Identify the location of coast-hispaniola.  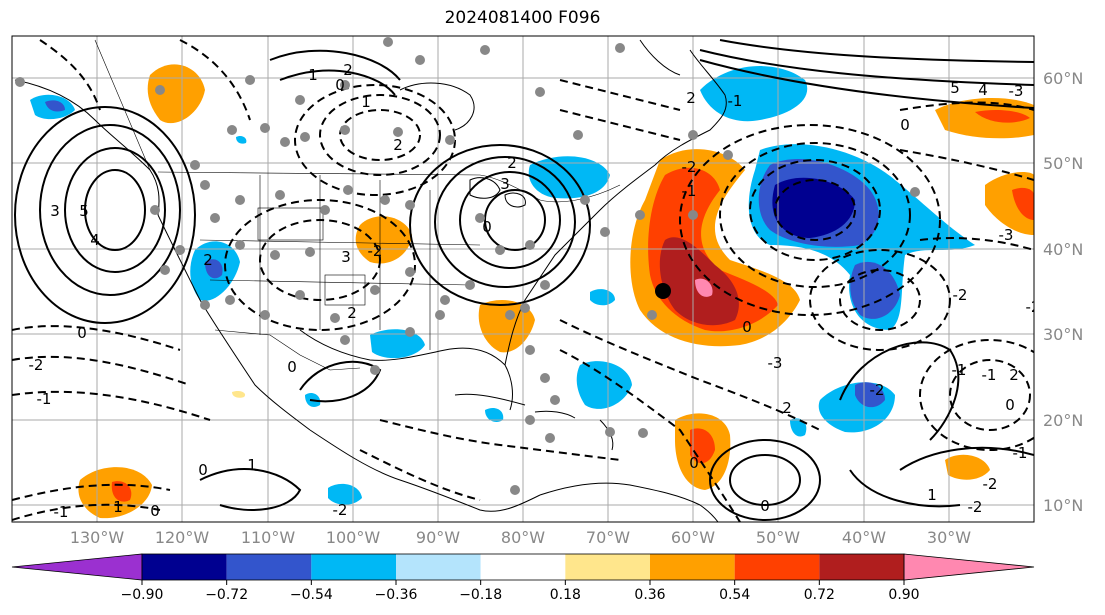
(555, 414).